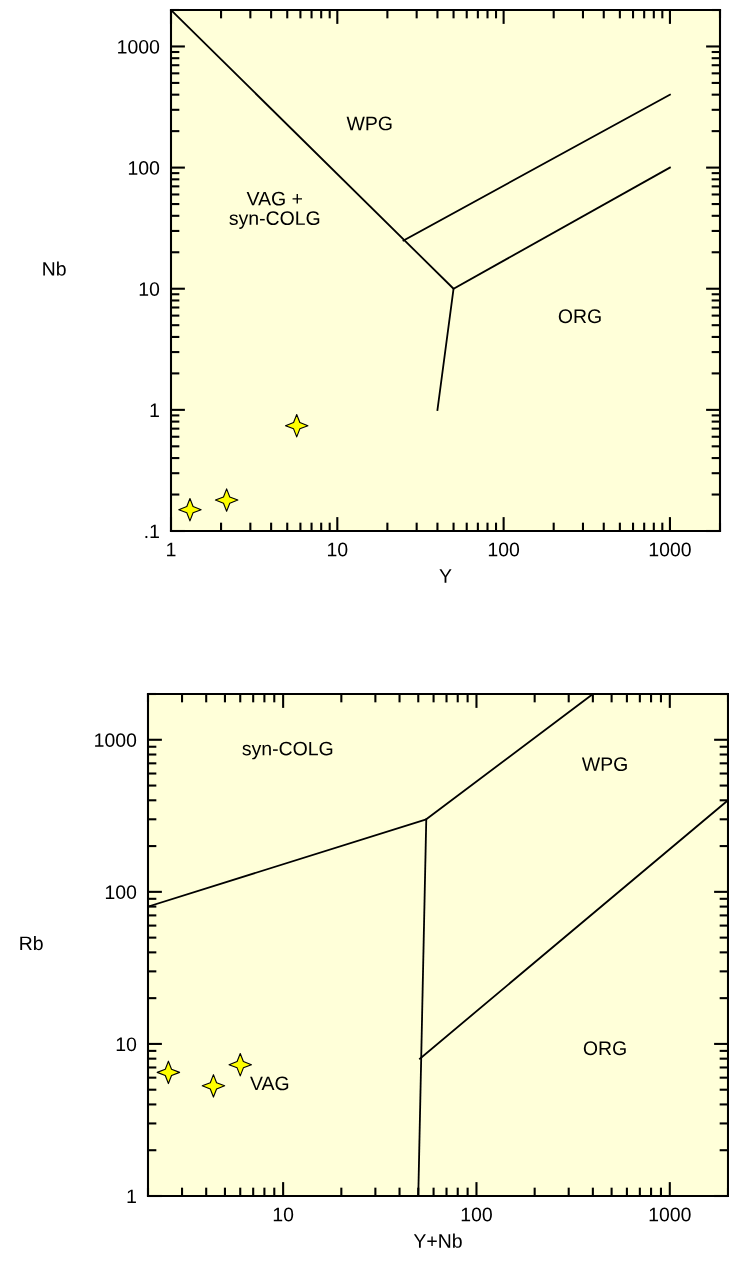 The image size is (729, 1271). Describe the element at coordinates (437, 1240) in the screenshot. I see `x-axis-title: Y+Nb` at that location.